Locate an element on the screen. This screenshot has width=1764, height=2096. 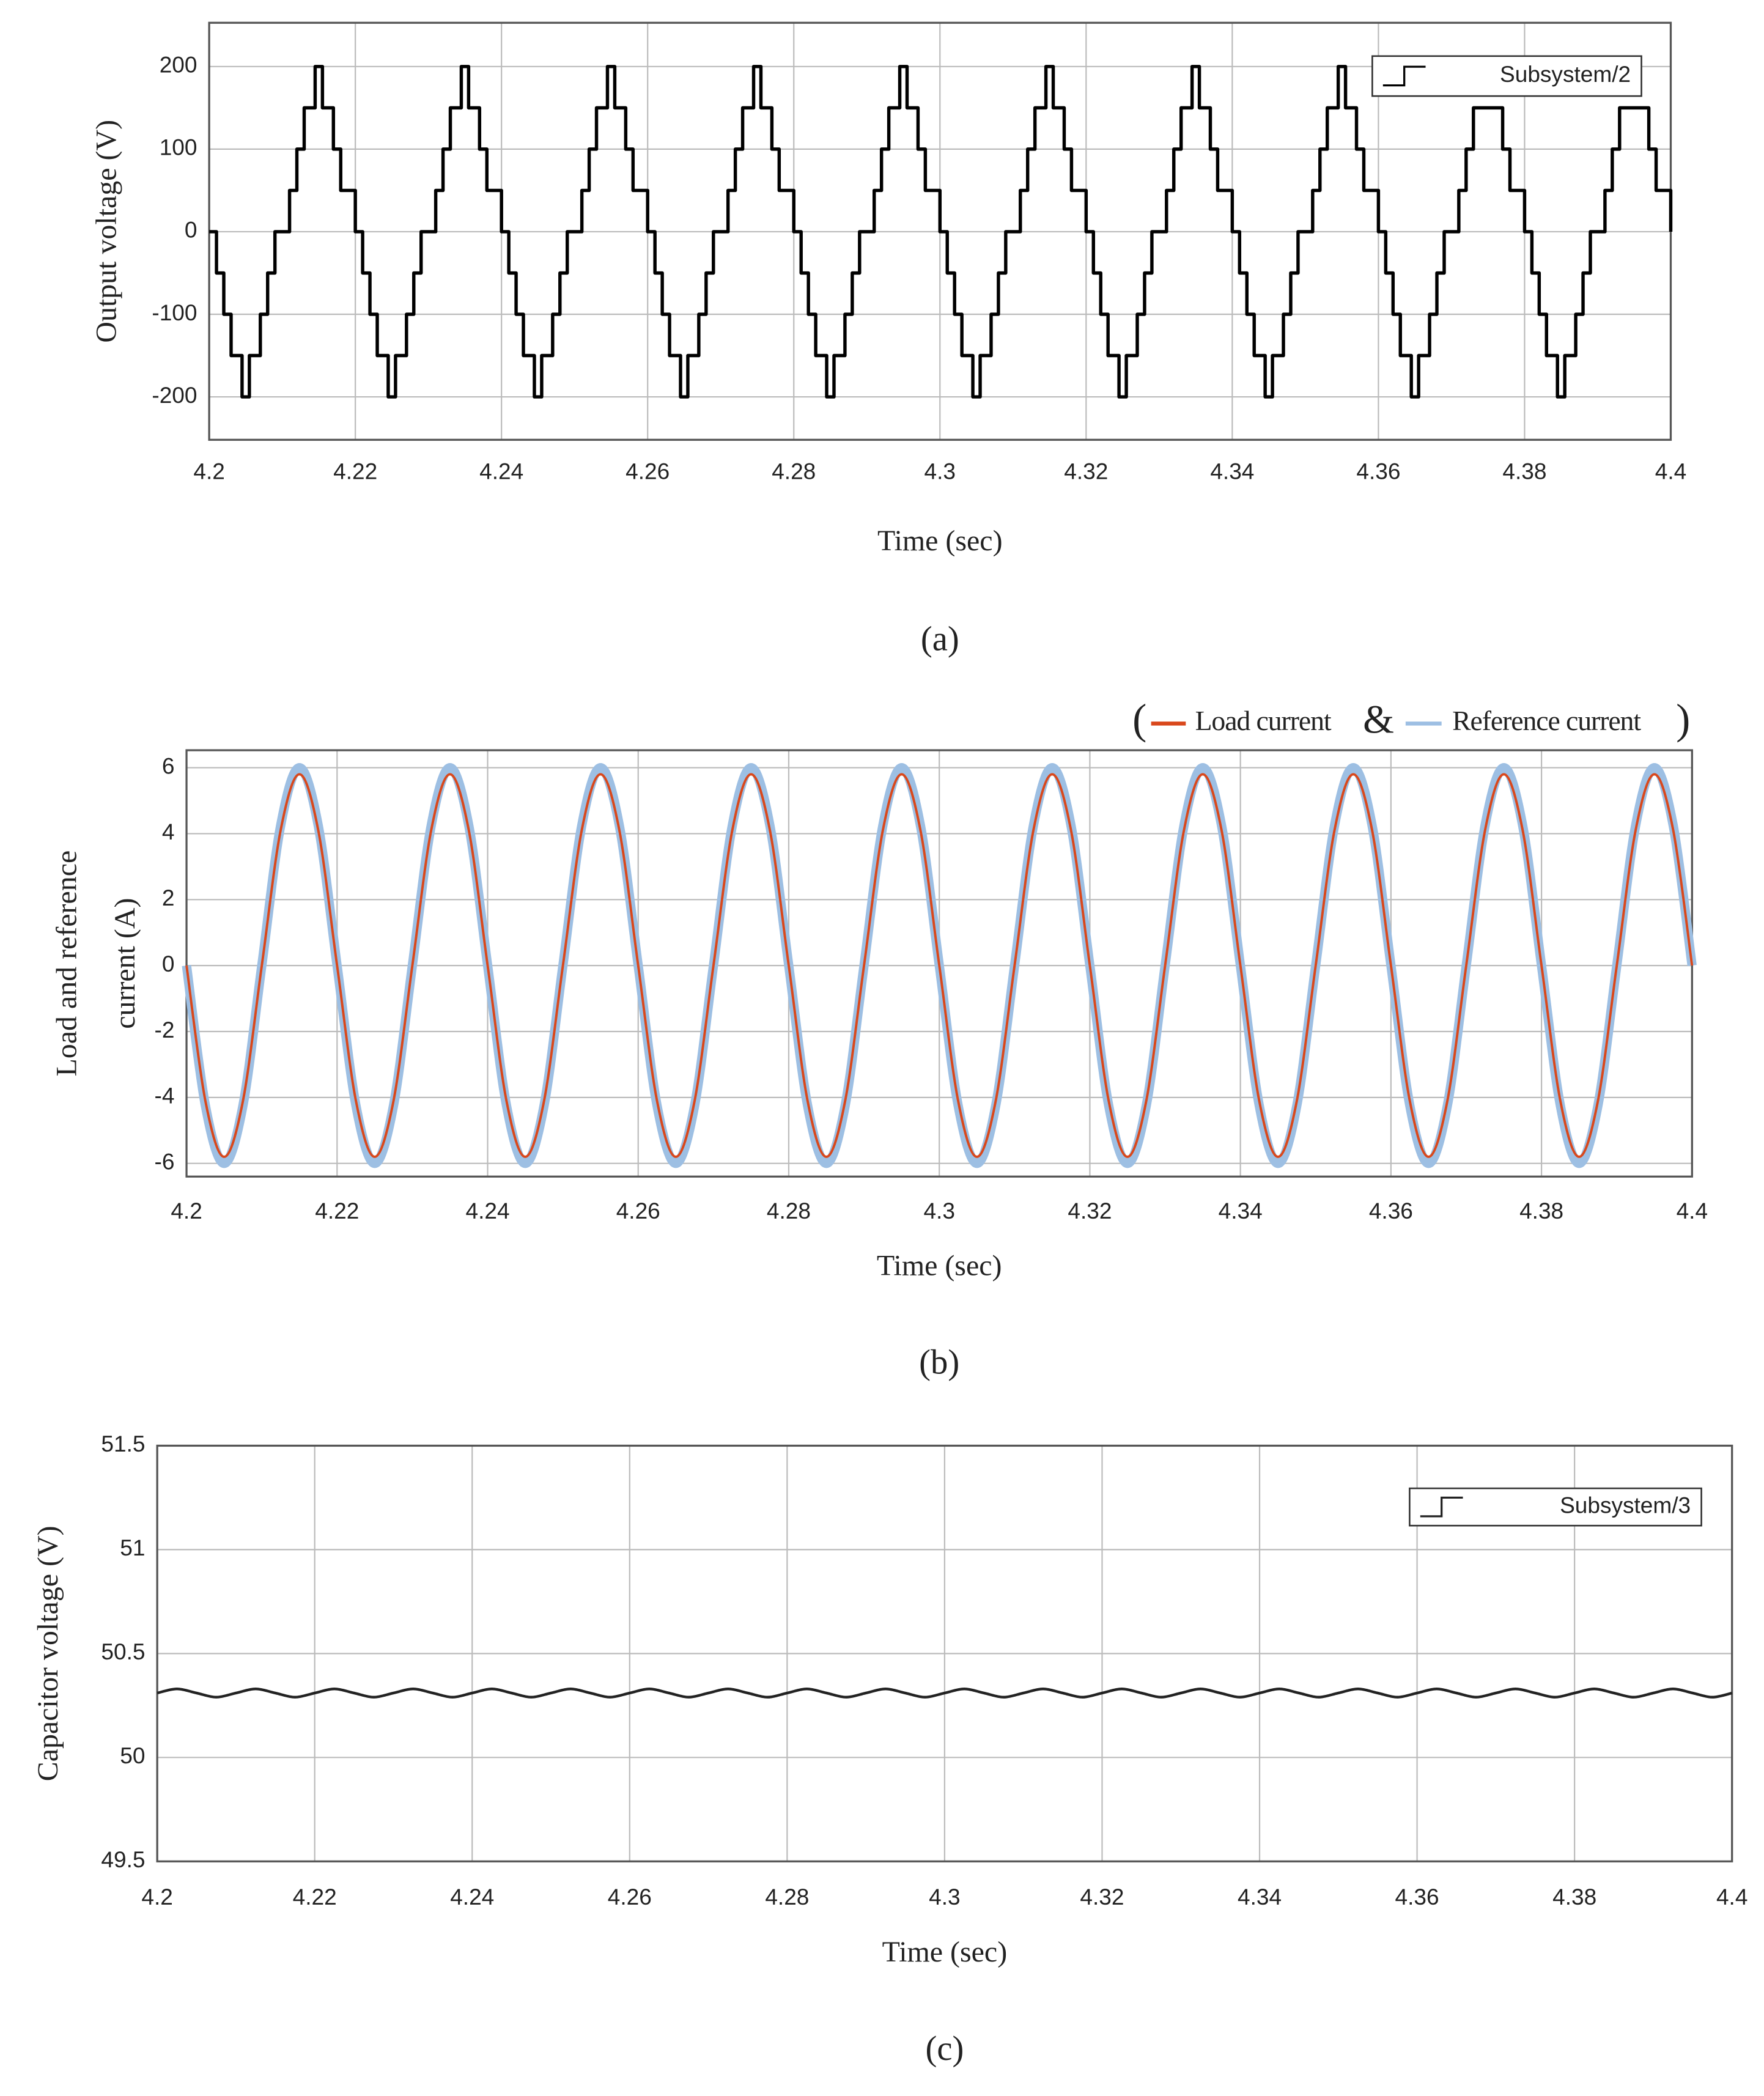
y-tick-label: 49.5 is located at coordinates (123, 1859).